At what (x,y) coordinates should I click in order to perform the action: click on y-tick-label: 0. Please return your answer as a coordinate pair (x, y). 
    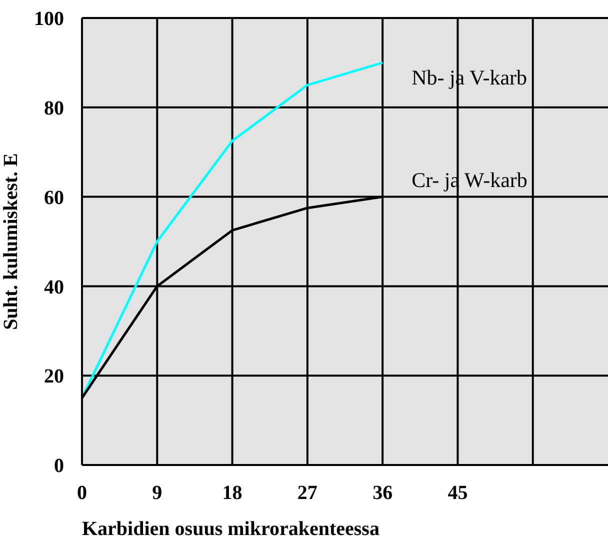
    Looking at the image, I should click on (59, 466).